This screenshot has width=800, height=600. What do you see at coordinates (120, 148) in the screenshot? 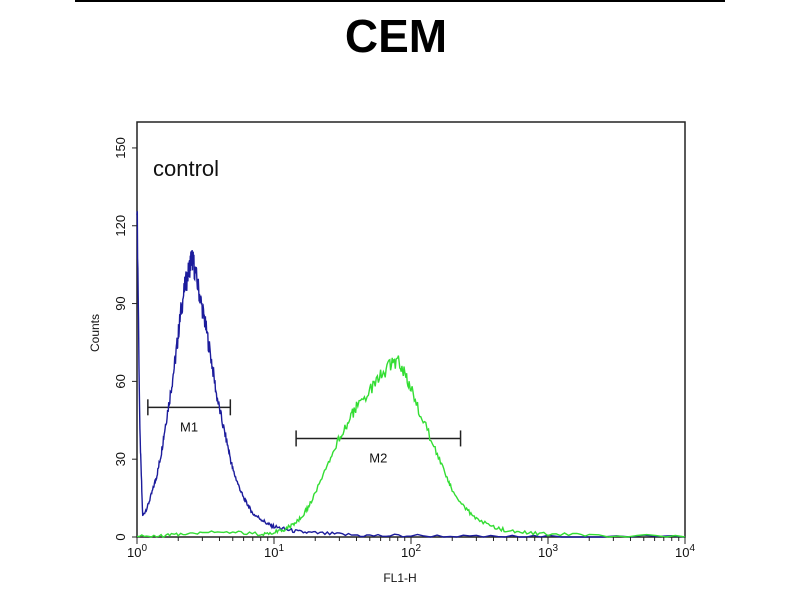
I see `y-tick-label: 150` at bounding box center [120, 148].